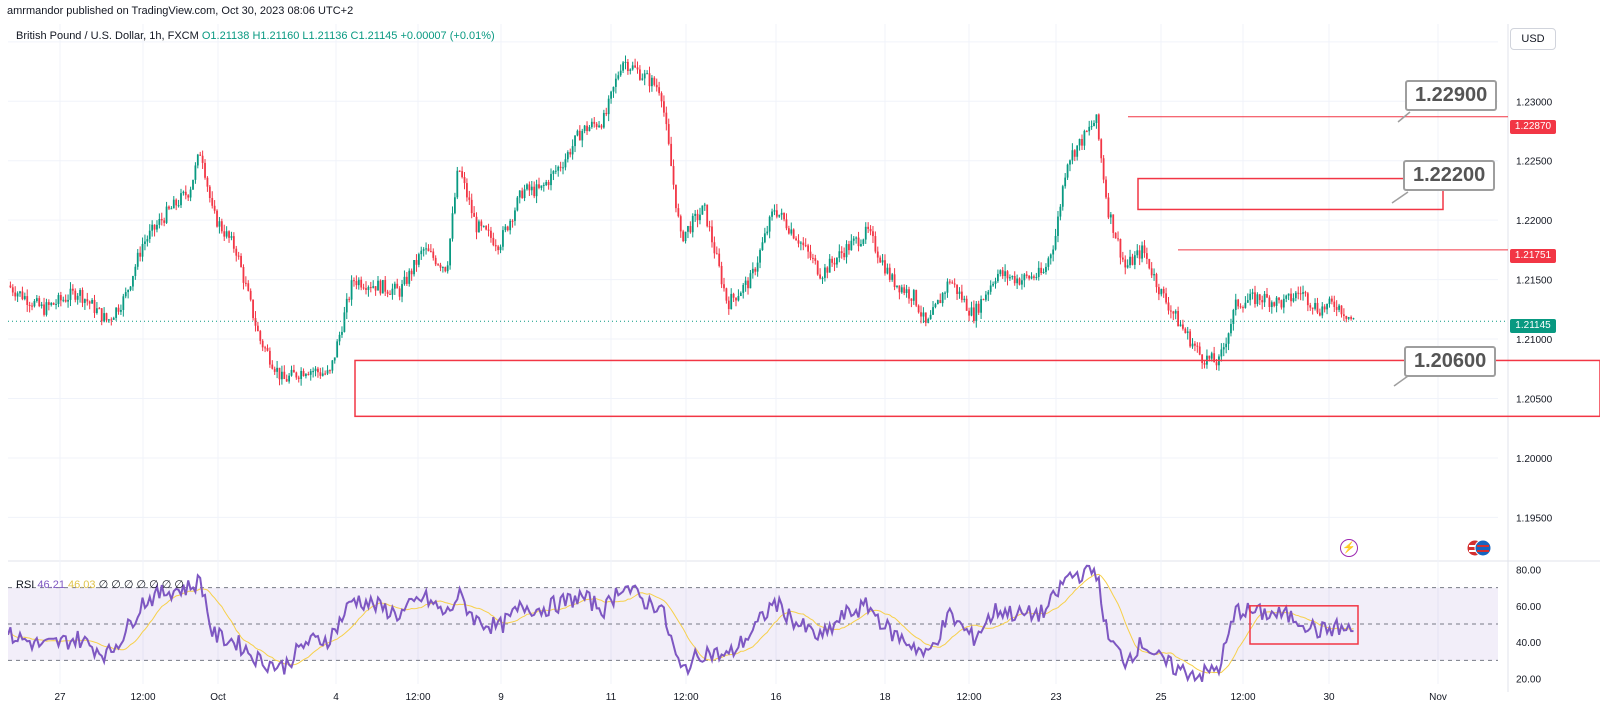  What do you see at coordinates (60, 697) in the screenshot?
I see `time-tick-label: 27` at bounding box center [60, 697].